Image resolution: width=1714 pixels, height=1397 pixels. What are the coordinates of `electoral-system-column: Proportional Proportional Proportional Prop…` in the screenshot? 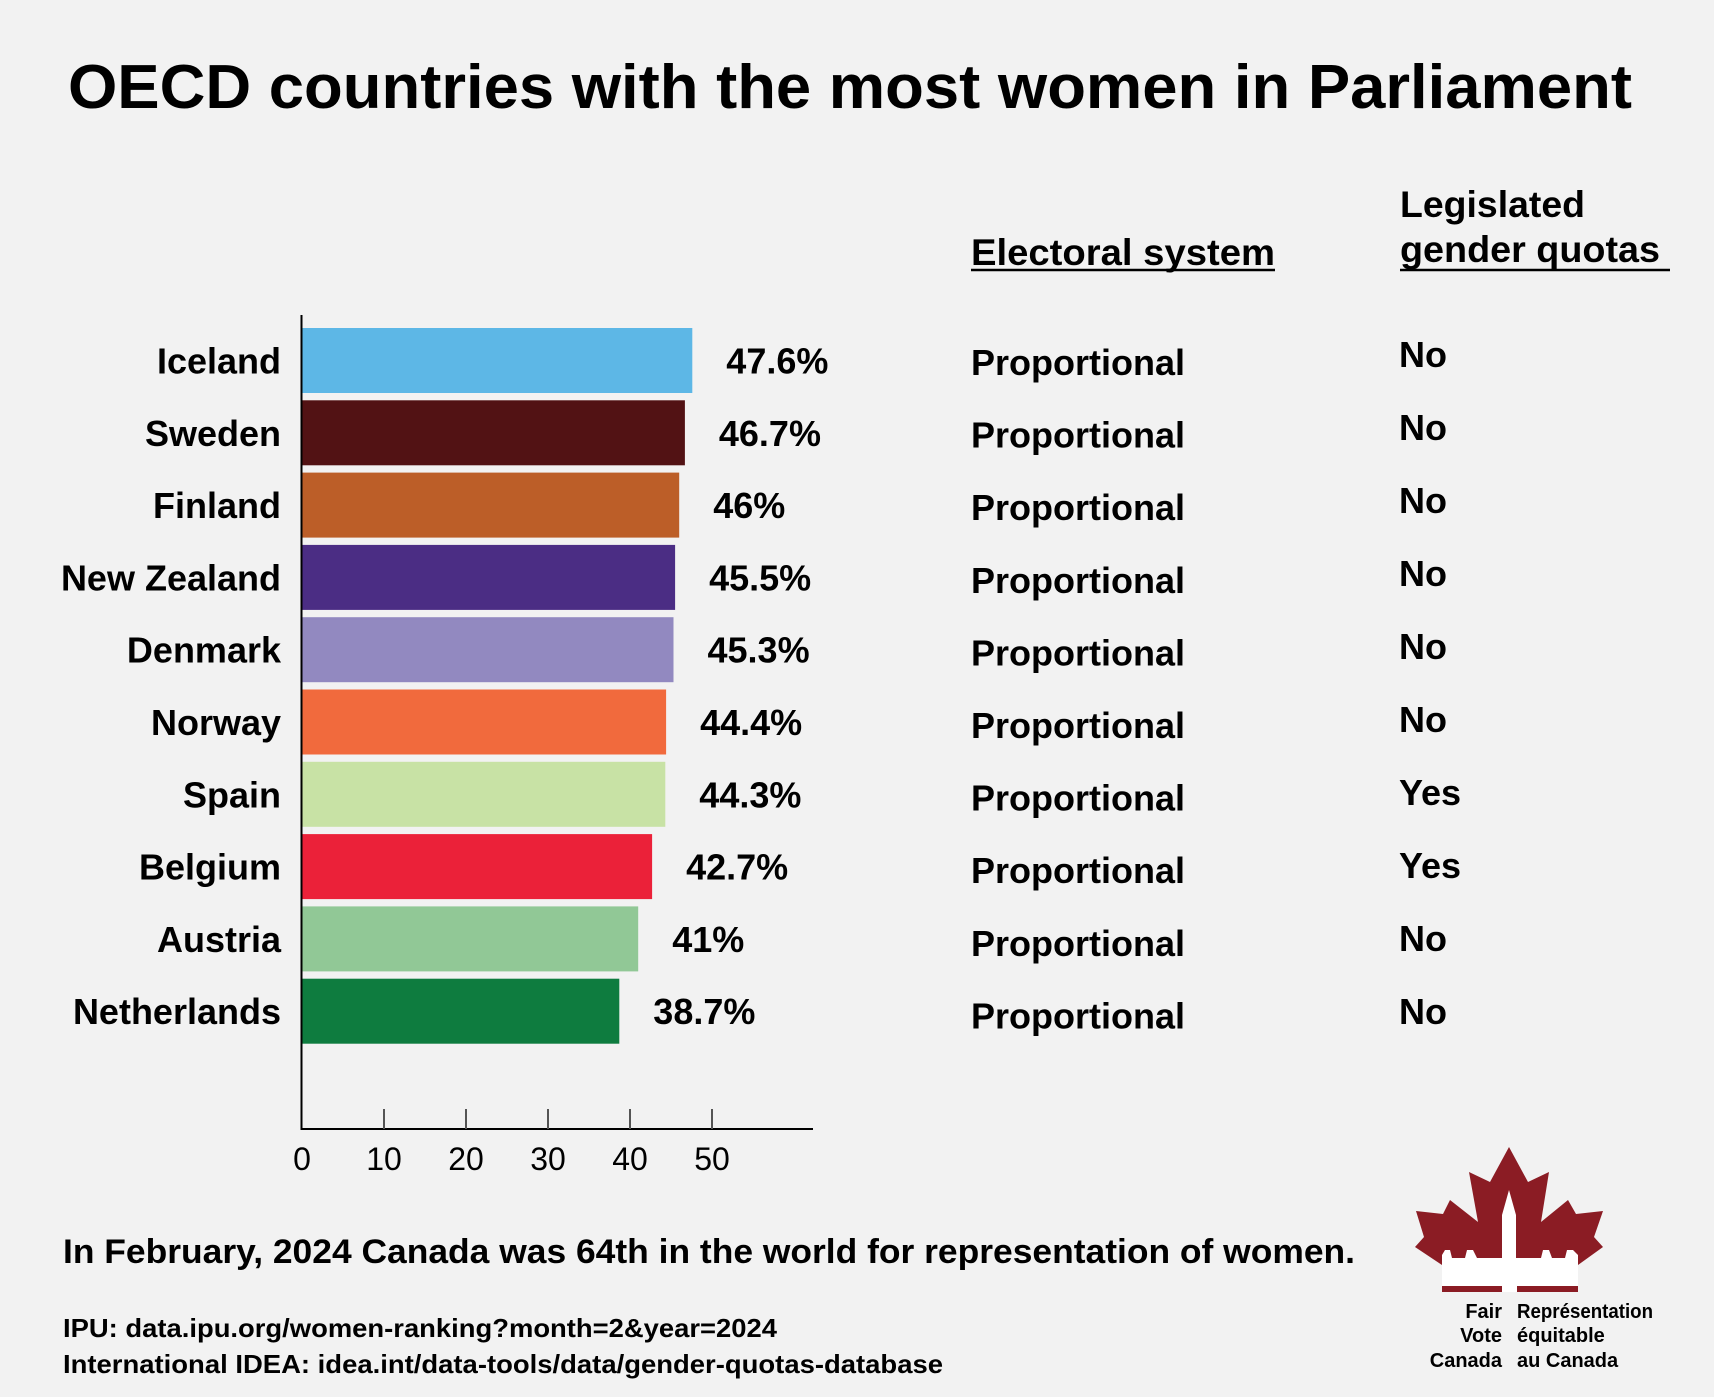 It's located at (1078, 689).